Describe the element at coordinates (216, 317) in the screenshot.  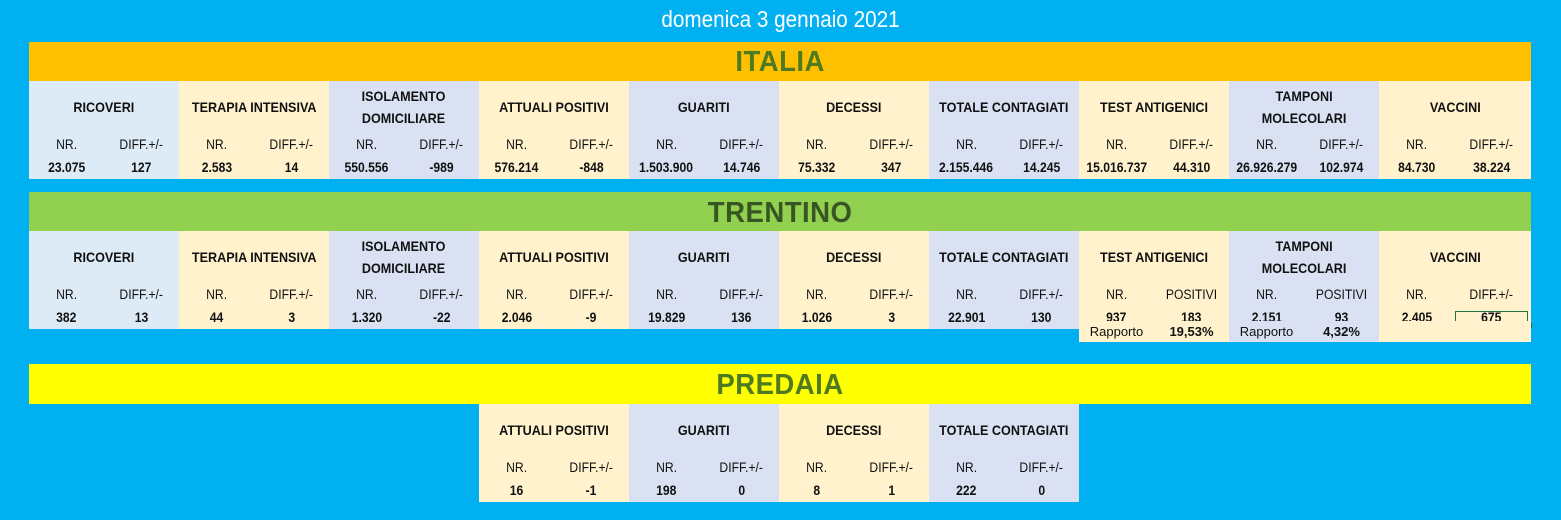
I see `value-nr: 44` at that location.